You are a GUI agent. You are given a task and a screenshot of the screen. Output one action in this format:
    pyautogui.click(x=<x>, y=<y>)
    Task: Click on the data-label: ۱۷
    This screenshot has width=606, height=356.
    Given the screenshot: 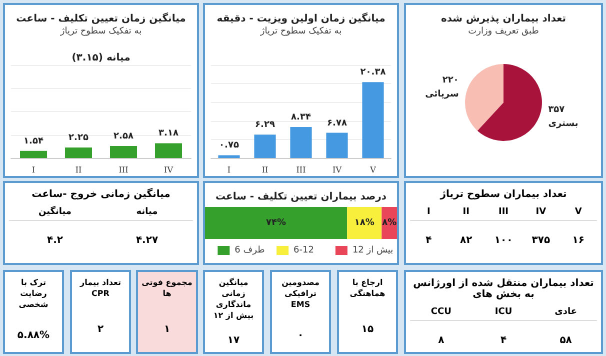 What is the action you would take?
    pyautogui.click(x=233, y=341)
    